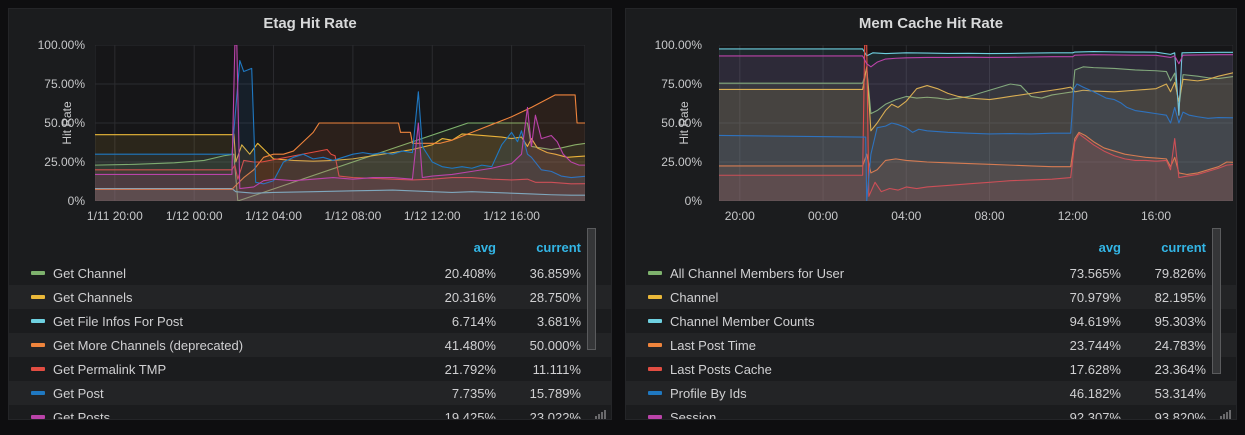 This screenshot has width=1245, height=435. I want to click on series-current-value: 36.859%, so click(555, 273).